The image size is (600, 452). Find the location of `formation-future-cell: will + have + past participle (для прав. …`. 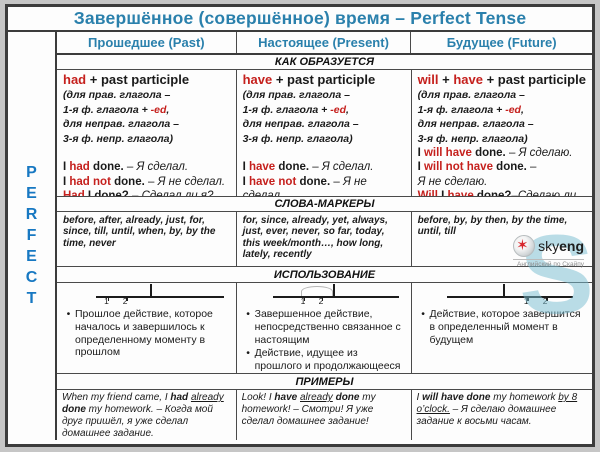

formation-future-cell: will + have + past participle (для прав. … is located at coordinates (501, 134).